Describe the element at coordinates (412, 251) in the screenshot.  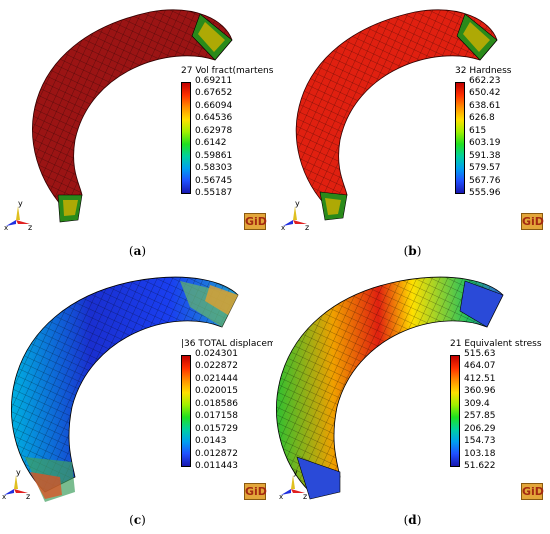
I see `caption-b: (b)` at that location.